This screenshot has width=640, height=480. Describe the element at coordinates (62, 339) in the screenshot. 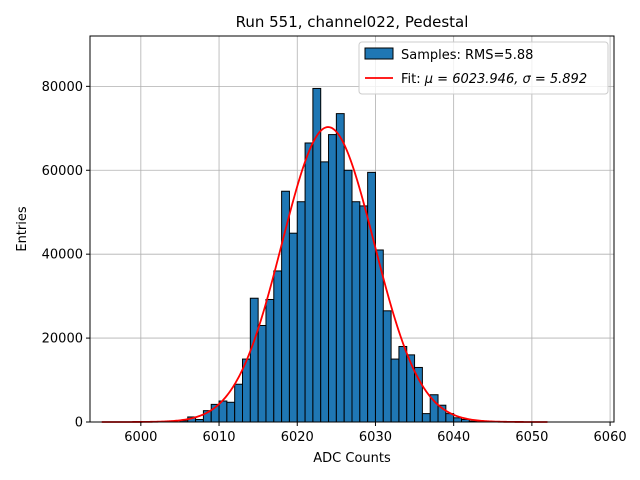

I see `y-tick-label: 20000` at that location.